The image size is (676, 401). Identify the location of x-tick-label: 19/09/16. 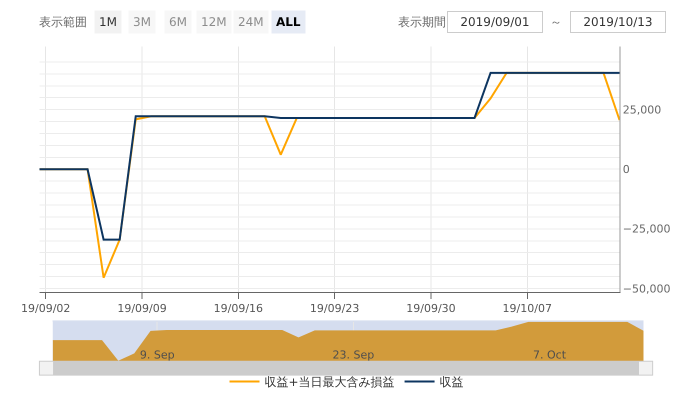
(239, 308).